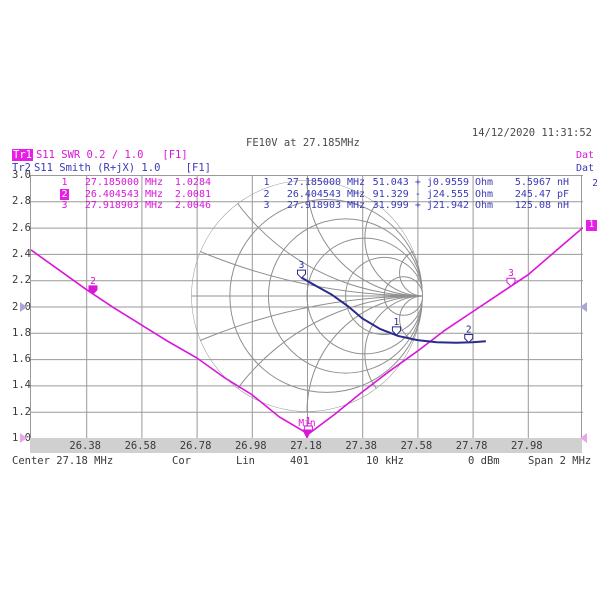 The height and width of the screenshot is (600, 600). I want to click on x-axis-tick: 26.38, so click(85, 446).